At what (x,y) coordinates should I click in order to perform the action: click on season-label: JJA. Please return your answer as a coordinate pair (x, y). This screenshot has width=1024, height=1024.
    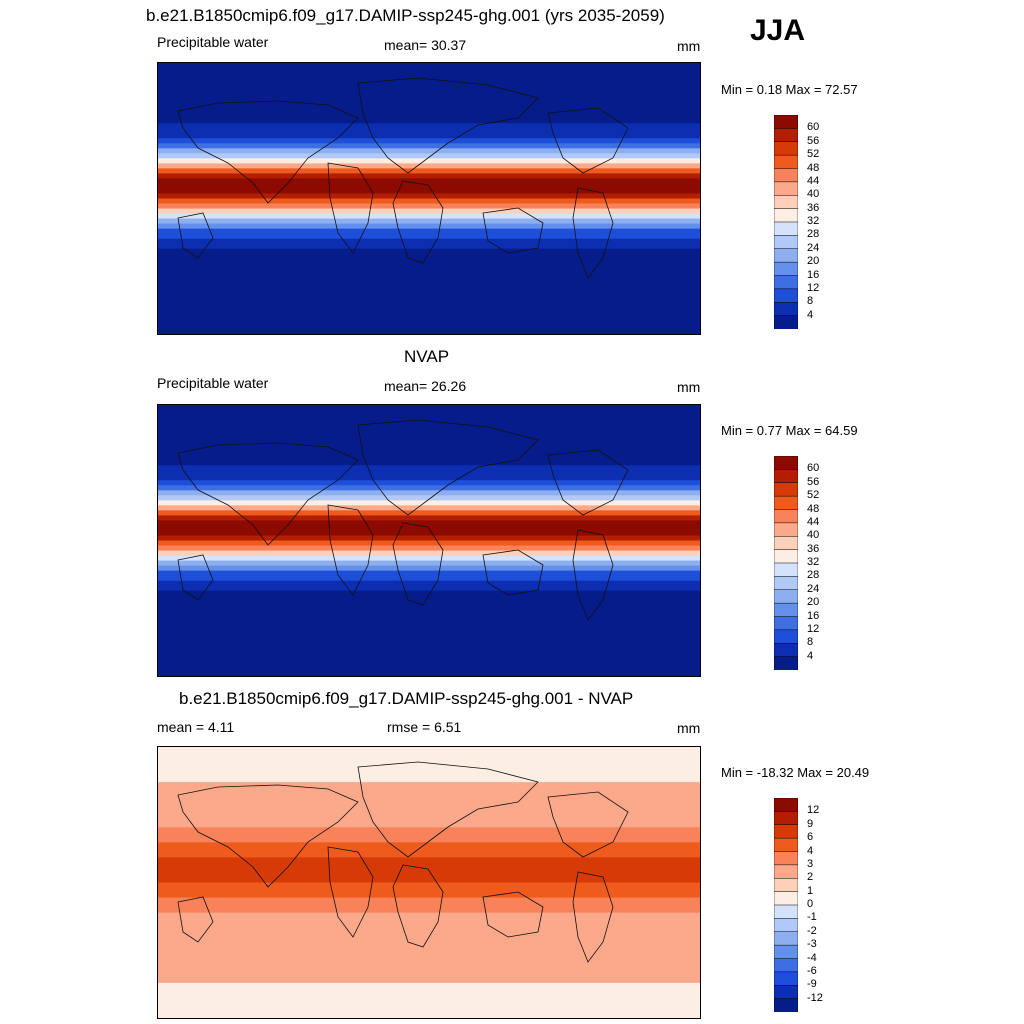
    Looking at the image, I should click on (778, 30).